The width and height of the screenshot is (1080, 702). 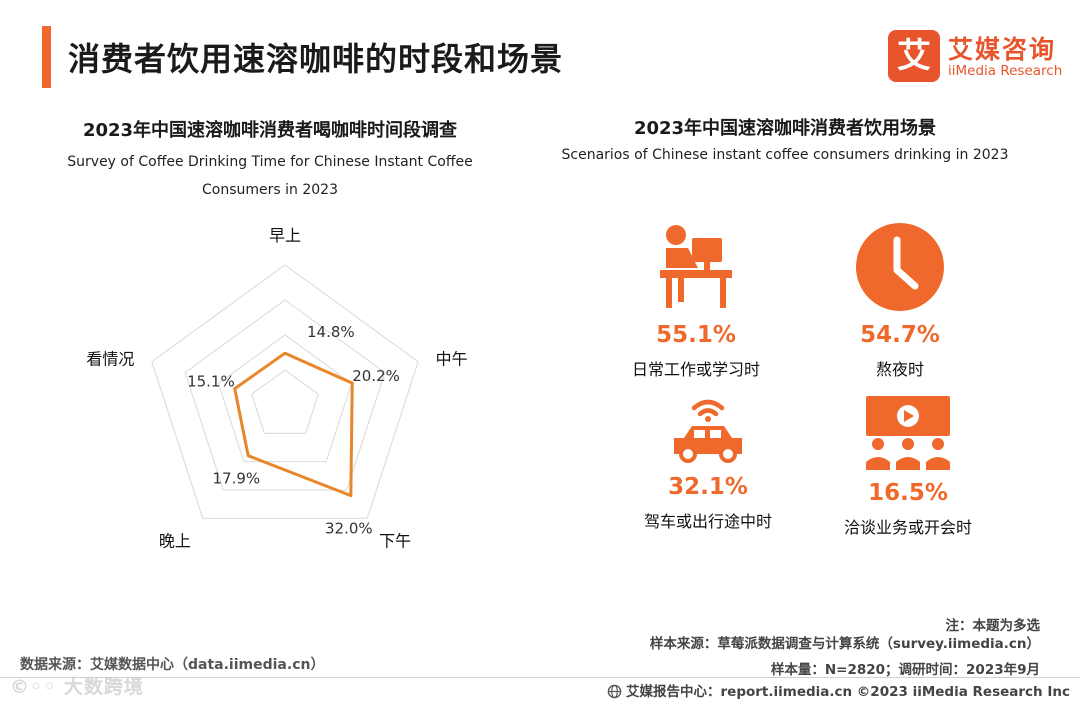 I want to click on radar-value-label: 20.2%, so click(x=376, y=376).